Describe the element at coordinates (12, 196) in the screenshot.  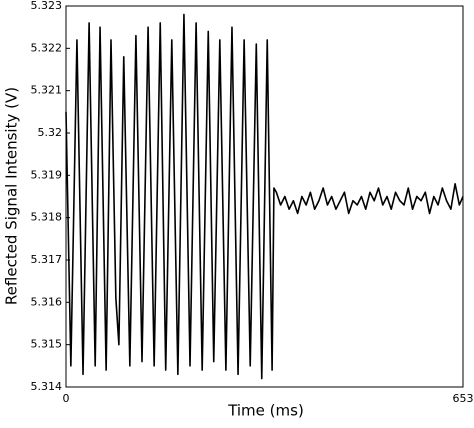
I see `y-axis-title: Reflected Signal Intensity (V)` at that location.